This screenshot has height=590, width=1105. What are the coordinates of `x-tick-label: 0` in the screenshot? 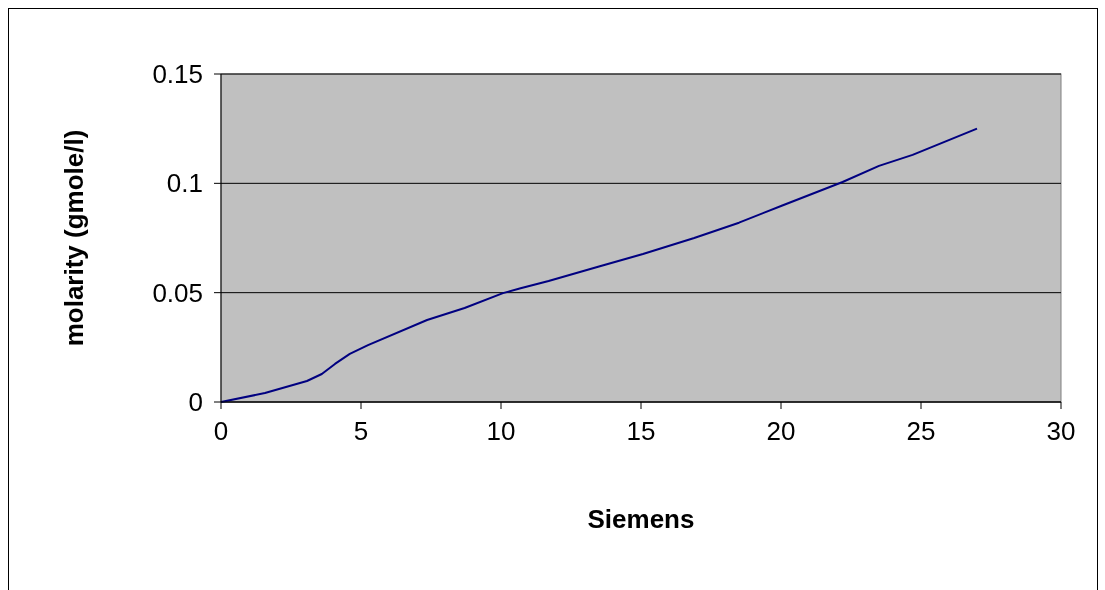 It's located at (221, 431).